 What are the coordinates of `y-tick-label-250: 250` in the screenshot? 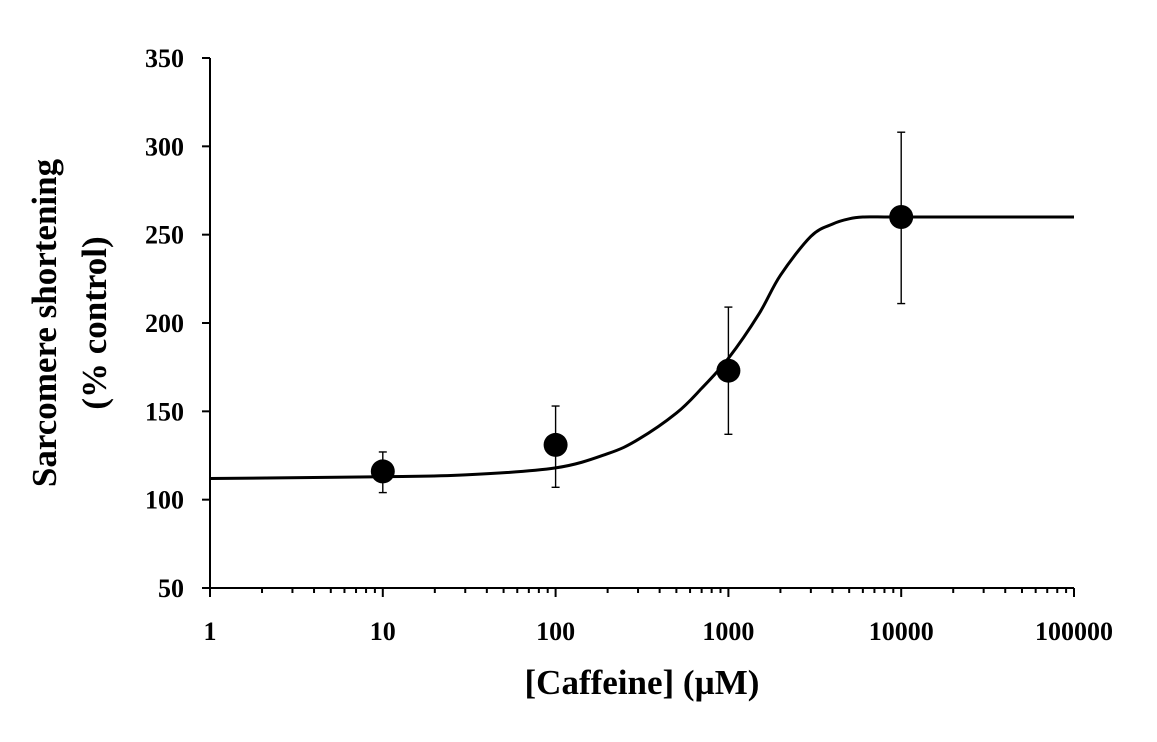 It's located at (164, 235).